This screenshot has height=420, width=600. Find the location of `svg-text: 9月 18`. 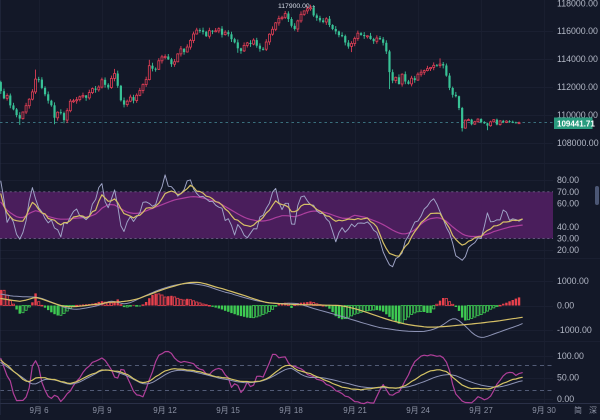

svg-text: 9月 18 is located at coordinates (291, 410).